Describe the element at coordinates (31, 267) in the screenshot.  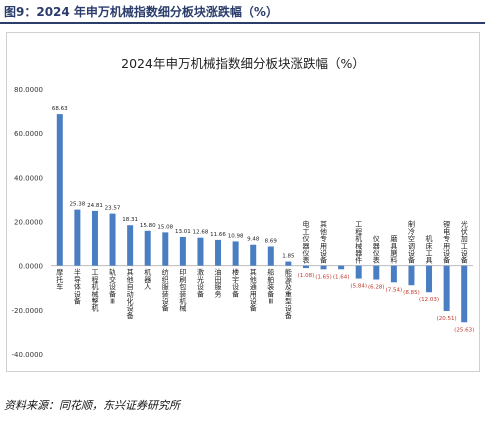
I see `y-tick-label: 0.0000` at that location.